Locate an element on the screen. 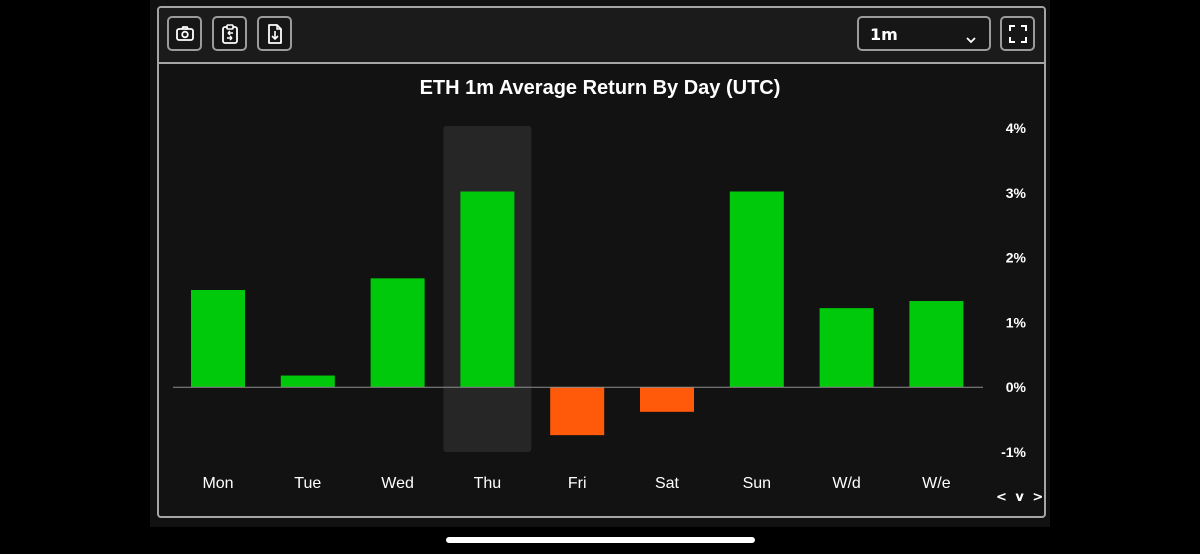  x-tick-label: Thu is located at coordinates (488, 483).